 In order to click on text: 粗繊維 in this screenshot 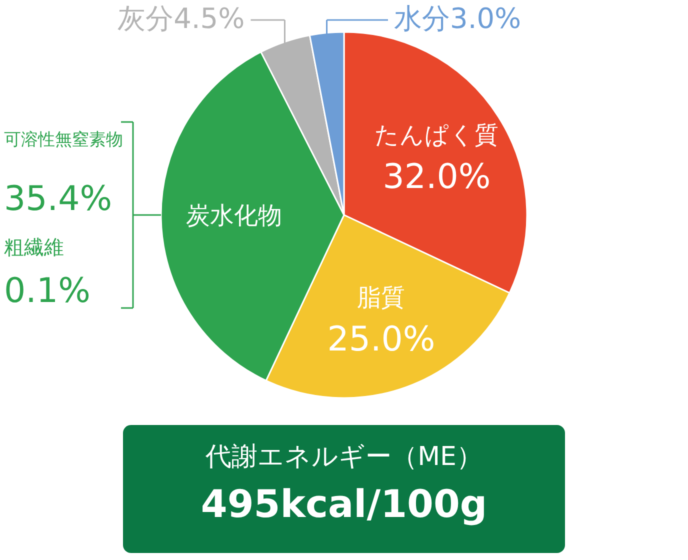, I will do `click(34, 247)`.